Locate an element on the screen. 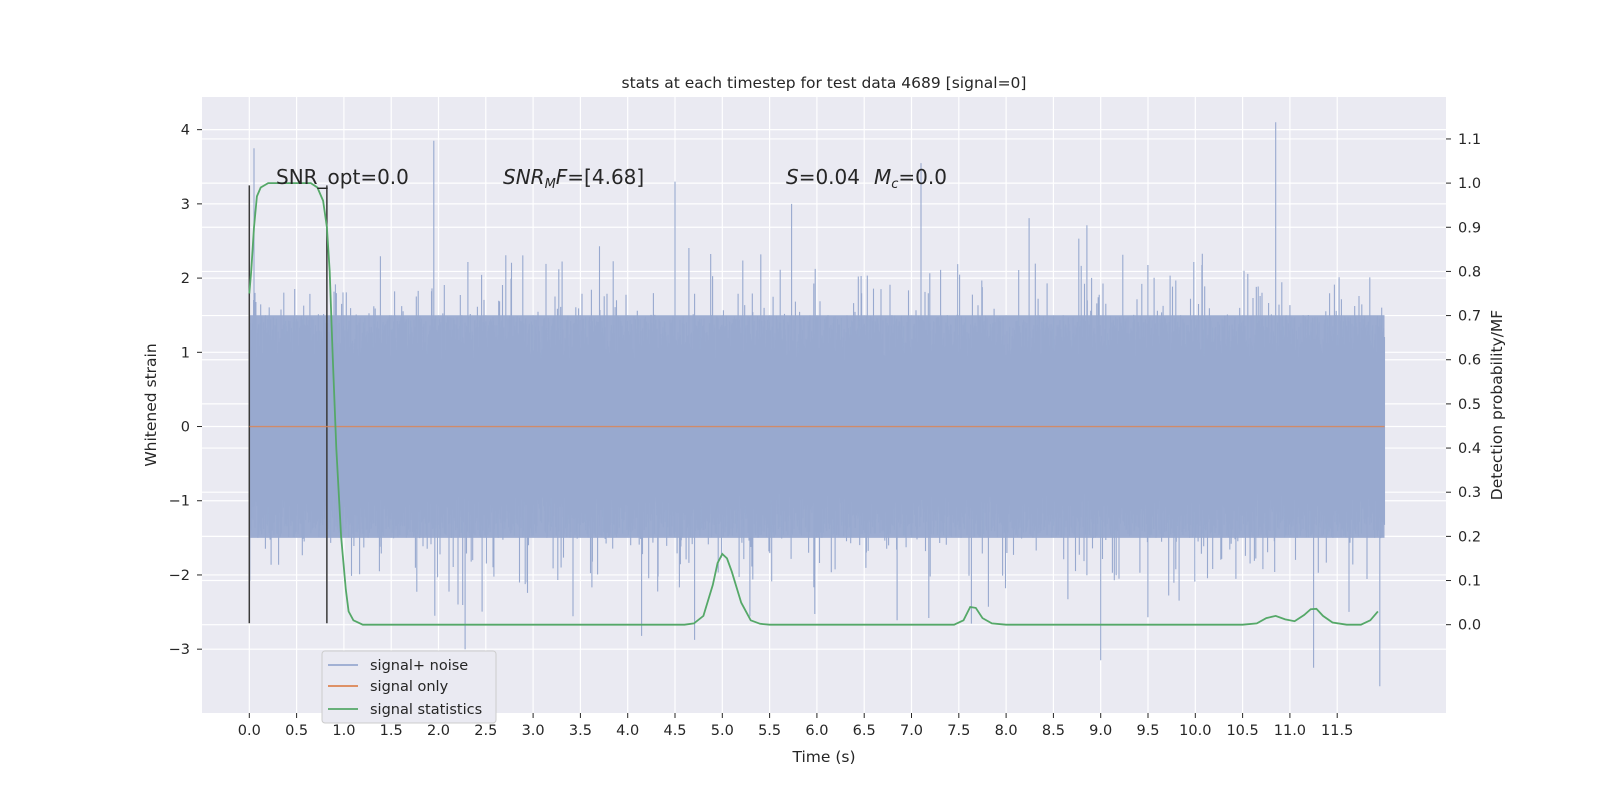 This screenshot has width=1600, height=804. y-tick-label: 2 is located at coordinates (185, 279).